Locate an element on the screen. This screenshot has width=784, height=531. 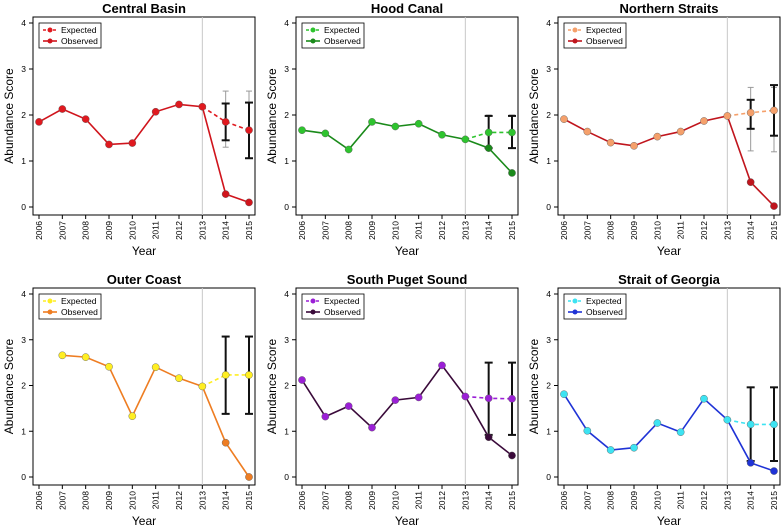
x-tick-label: 2009 is located at coordinates (109, 500).